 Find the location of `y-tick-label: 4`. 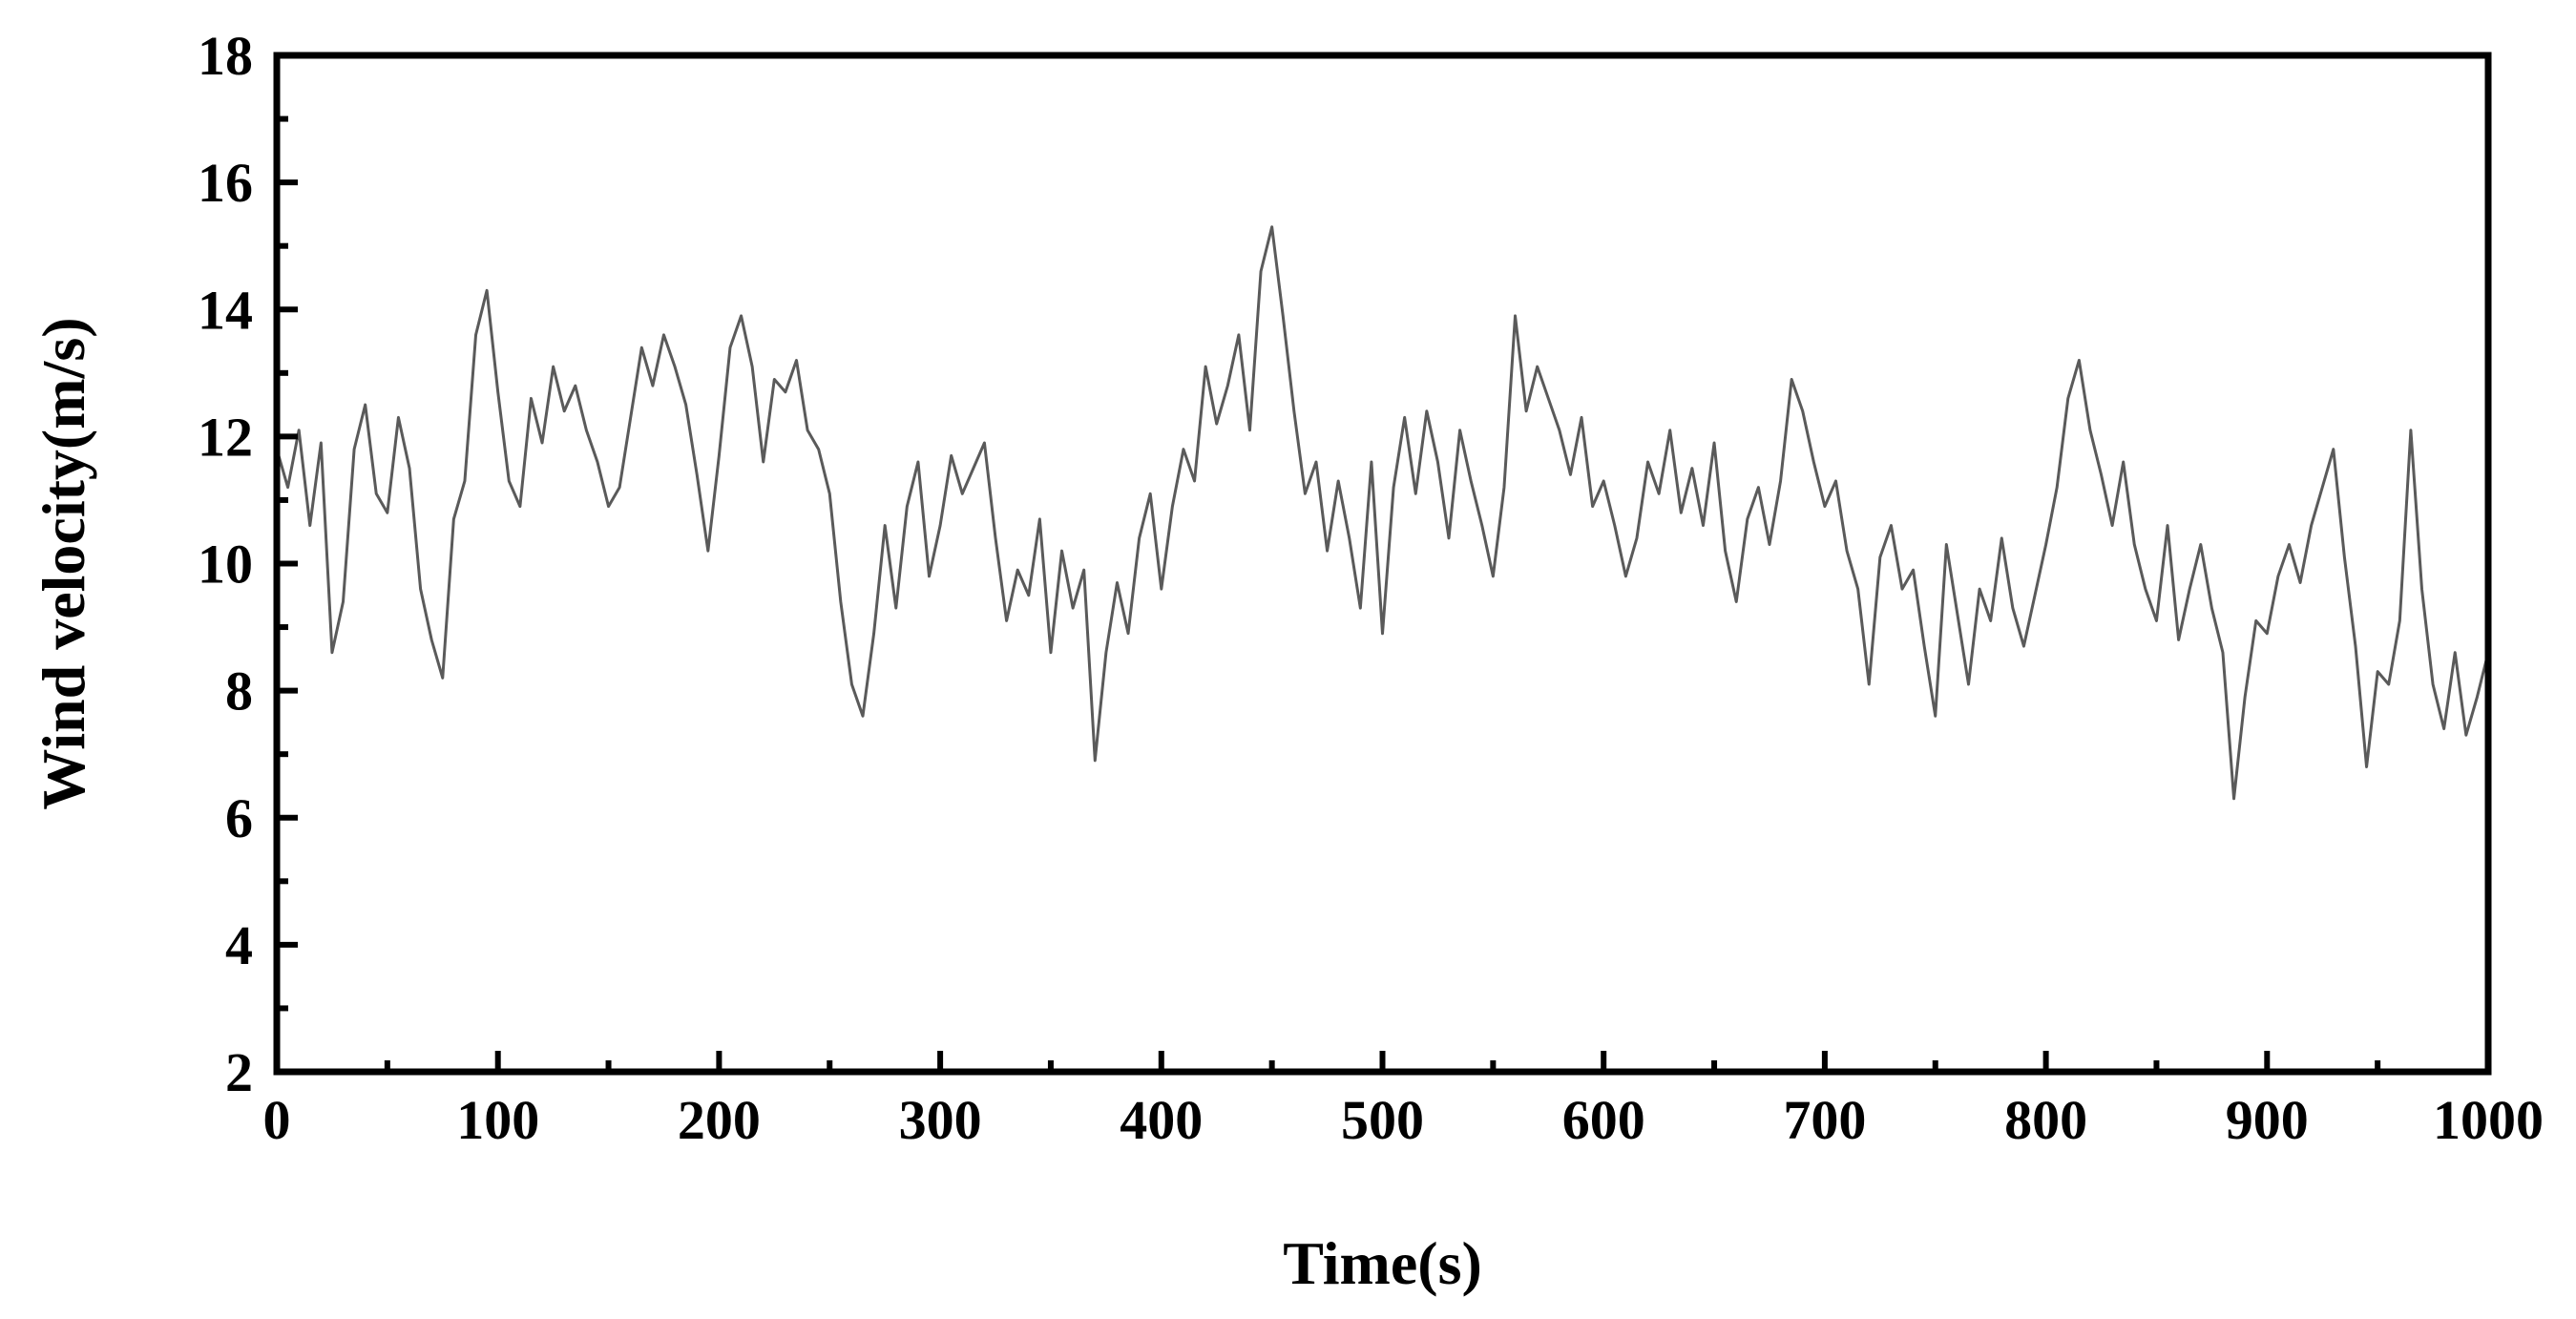

y-tick-label: 4 is located at coordinates (239, 945).